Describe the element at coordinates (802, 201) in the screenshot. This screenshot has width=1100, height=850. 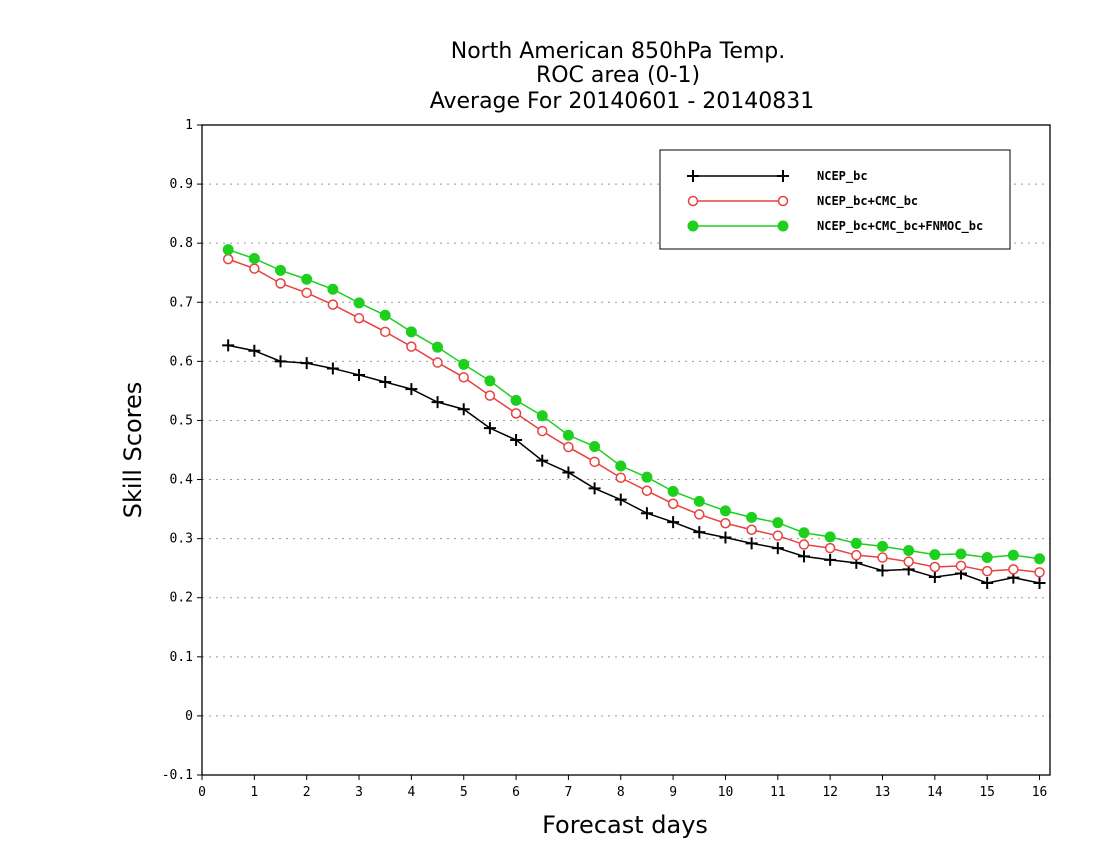
I see `legend-item-2: NCEP_bc+CMC_bc` at that location.